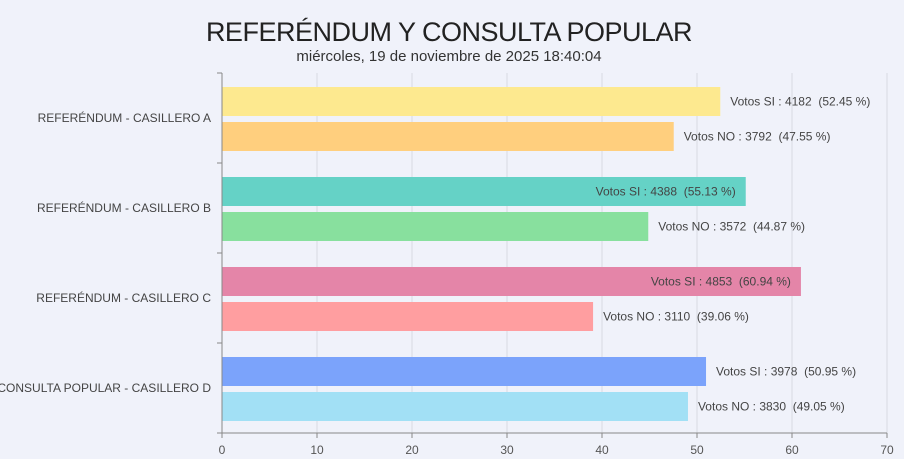 The width and height of the screenshot is (904, 459). What do you see at coordinates (887, 450) in the screenshot?
I see `x-tick-label: 70` at bounding box center [887, 450].